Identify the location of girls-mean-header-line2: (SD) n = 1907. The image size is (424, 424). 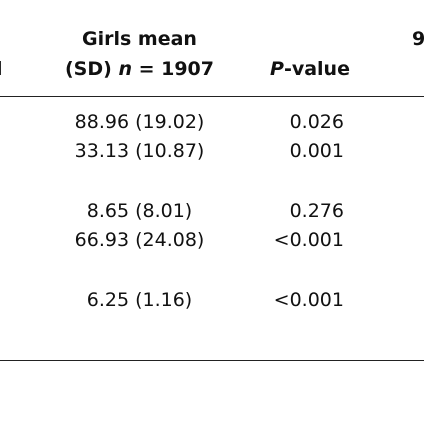
(139, 69).